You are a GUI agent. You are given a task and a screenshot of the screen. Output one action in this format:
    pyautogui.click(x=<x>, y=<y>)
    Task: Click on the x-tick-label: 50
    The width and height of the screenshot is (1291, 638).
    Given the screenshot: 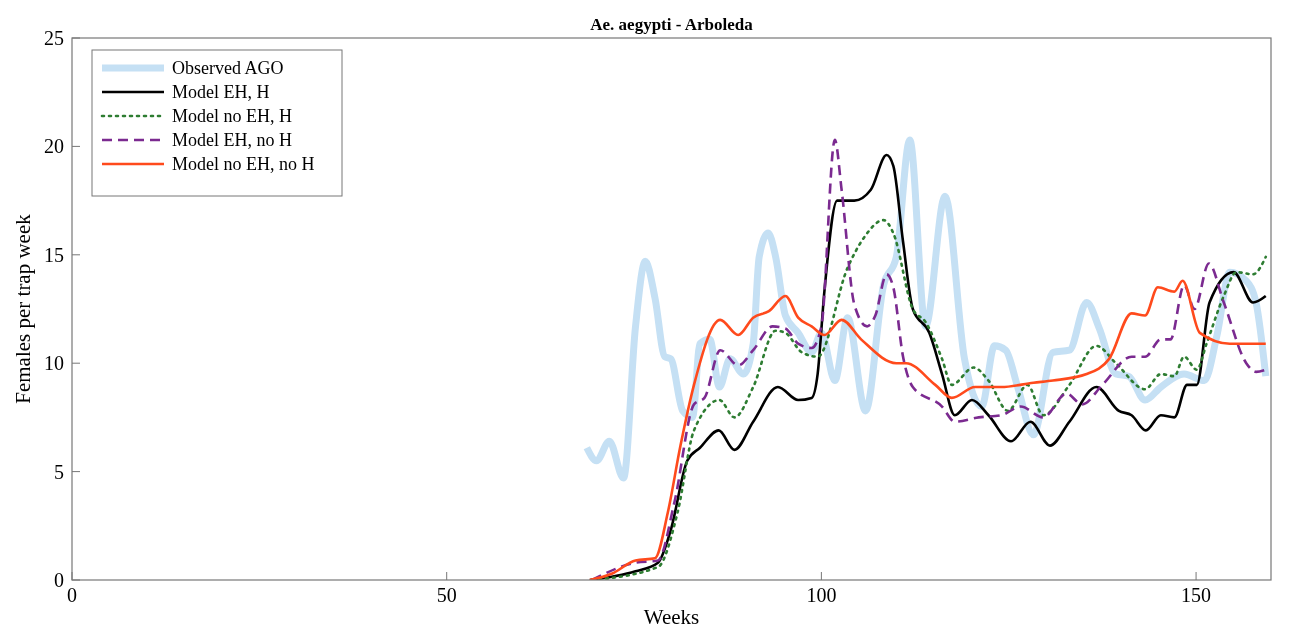 What is the action you would take?
    pyautogui.click(x=446, y=595)
    